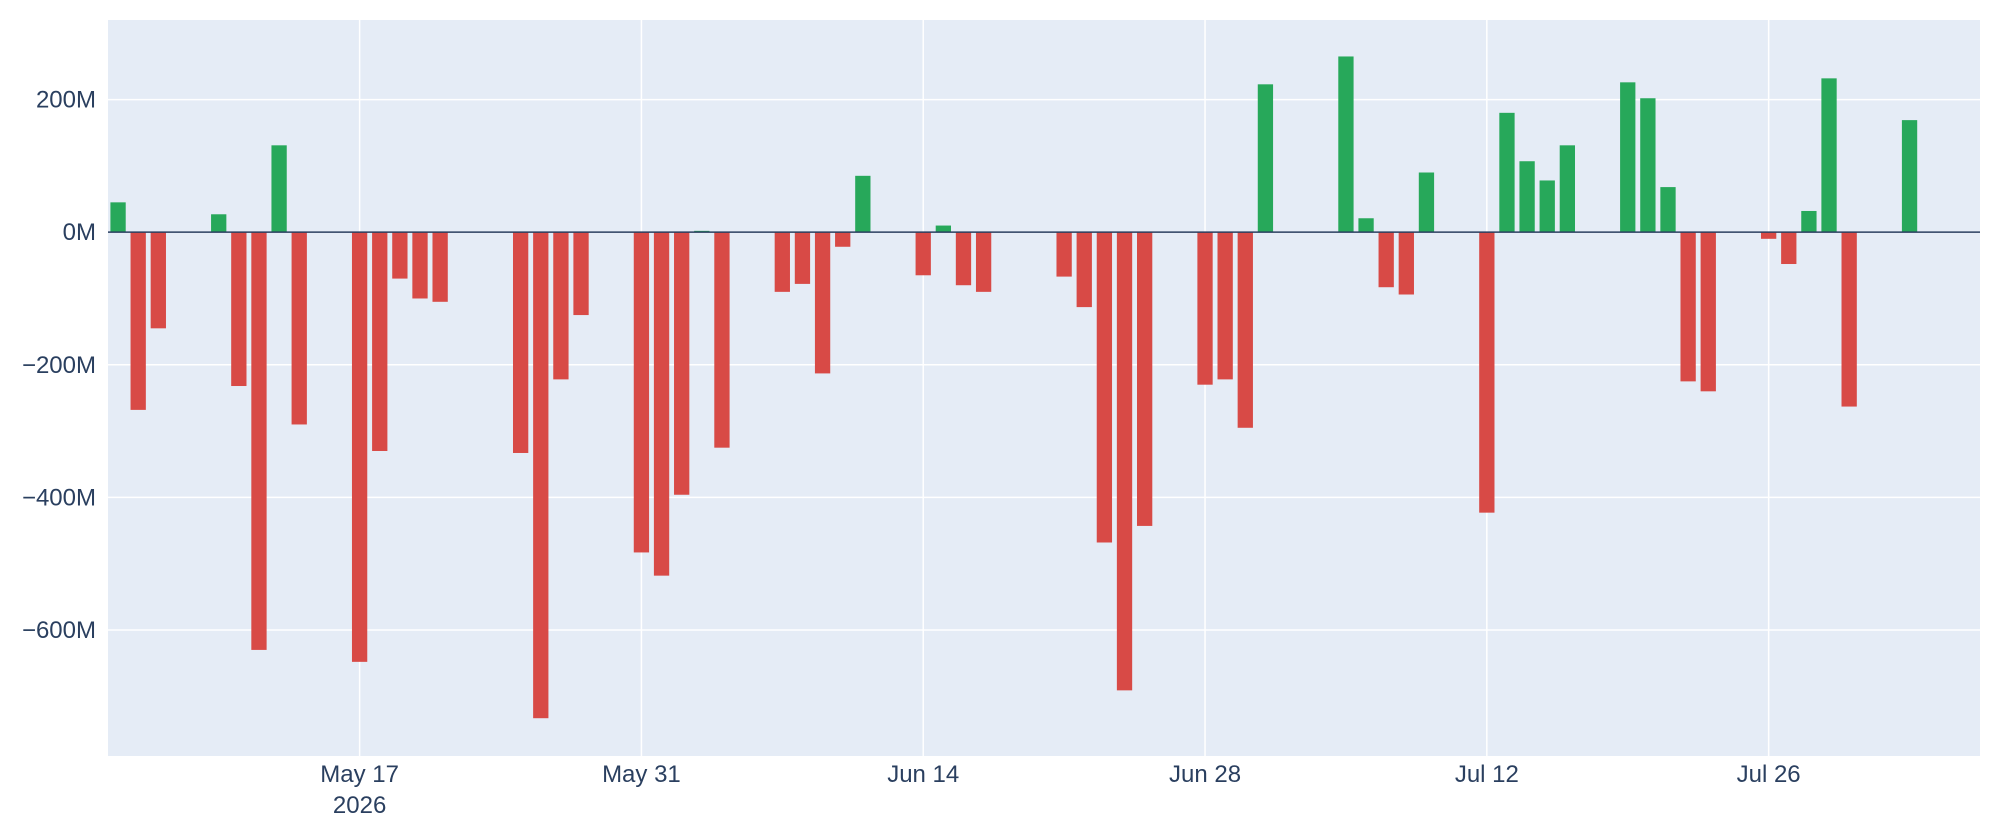 This screenshot has height=840, width=2000. Describe the element at coordinates (359, 805) in the screenshot. I see `x-tick-sublabel: 2026` at that location.